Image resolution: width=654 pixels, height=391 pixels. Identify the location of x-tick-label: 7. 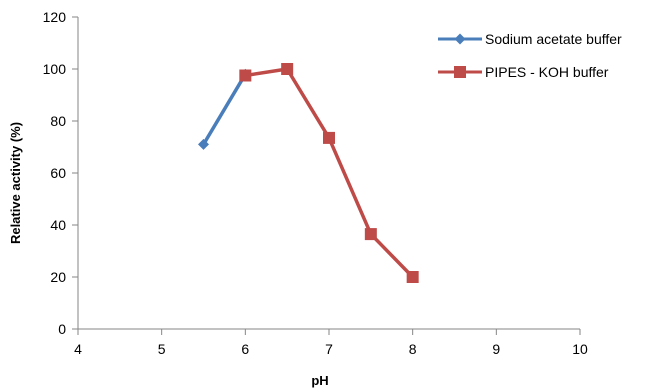
(329, 349).